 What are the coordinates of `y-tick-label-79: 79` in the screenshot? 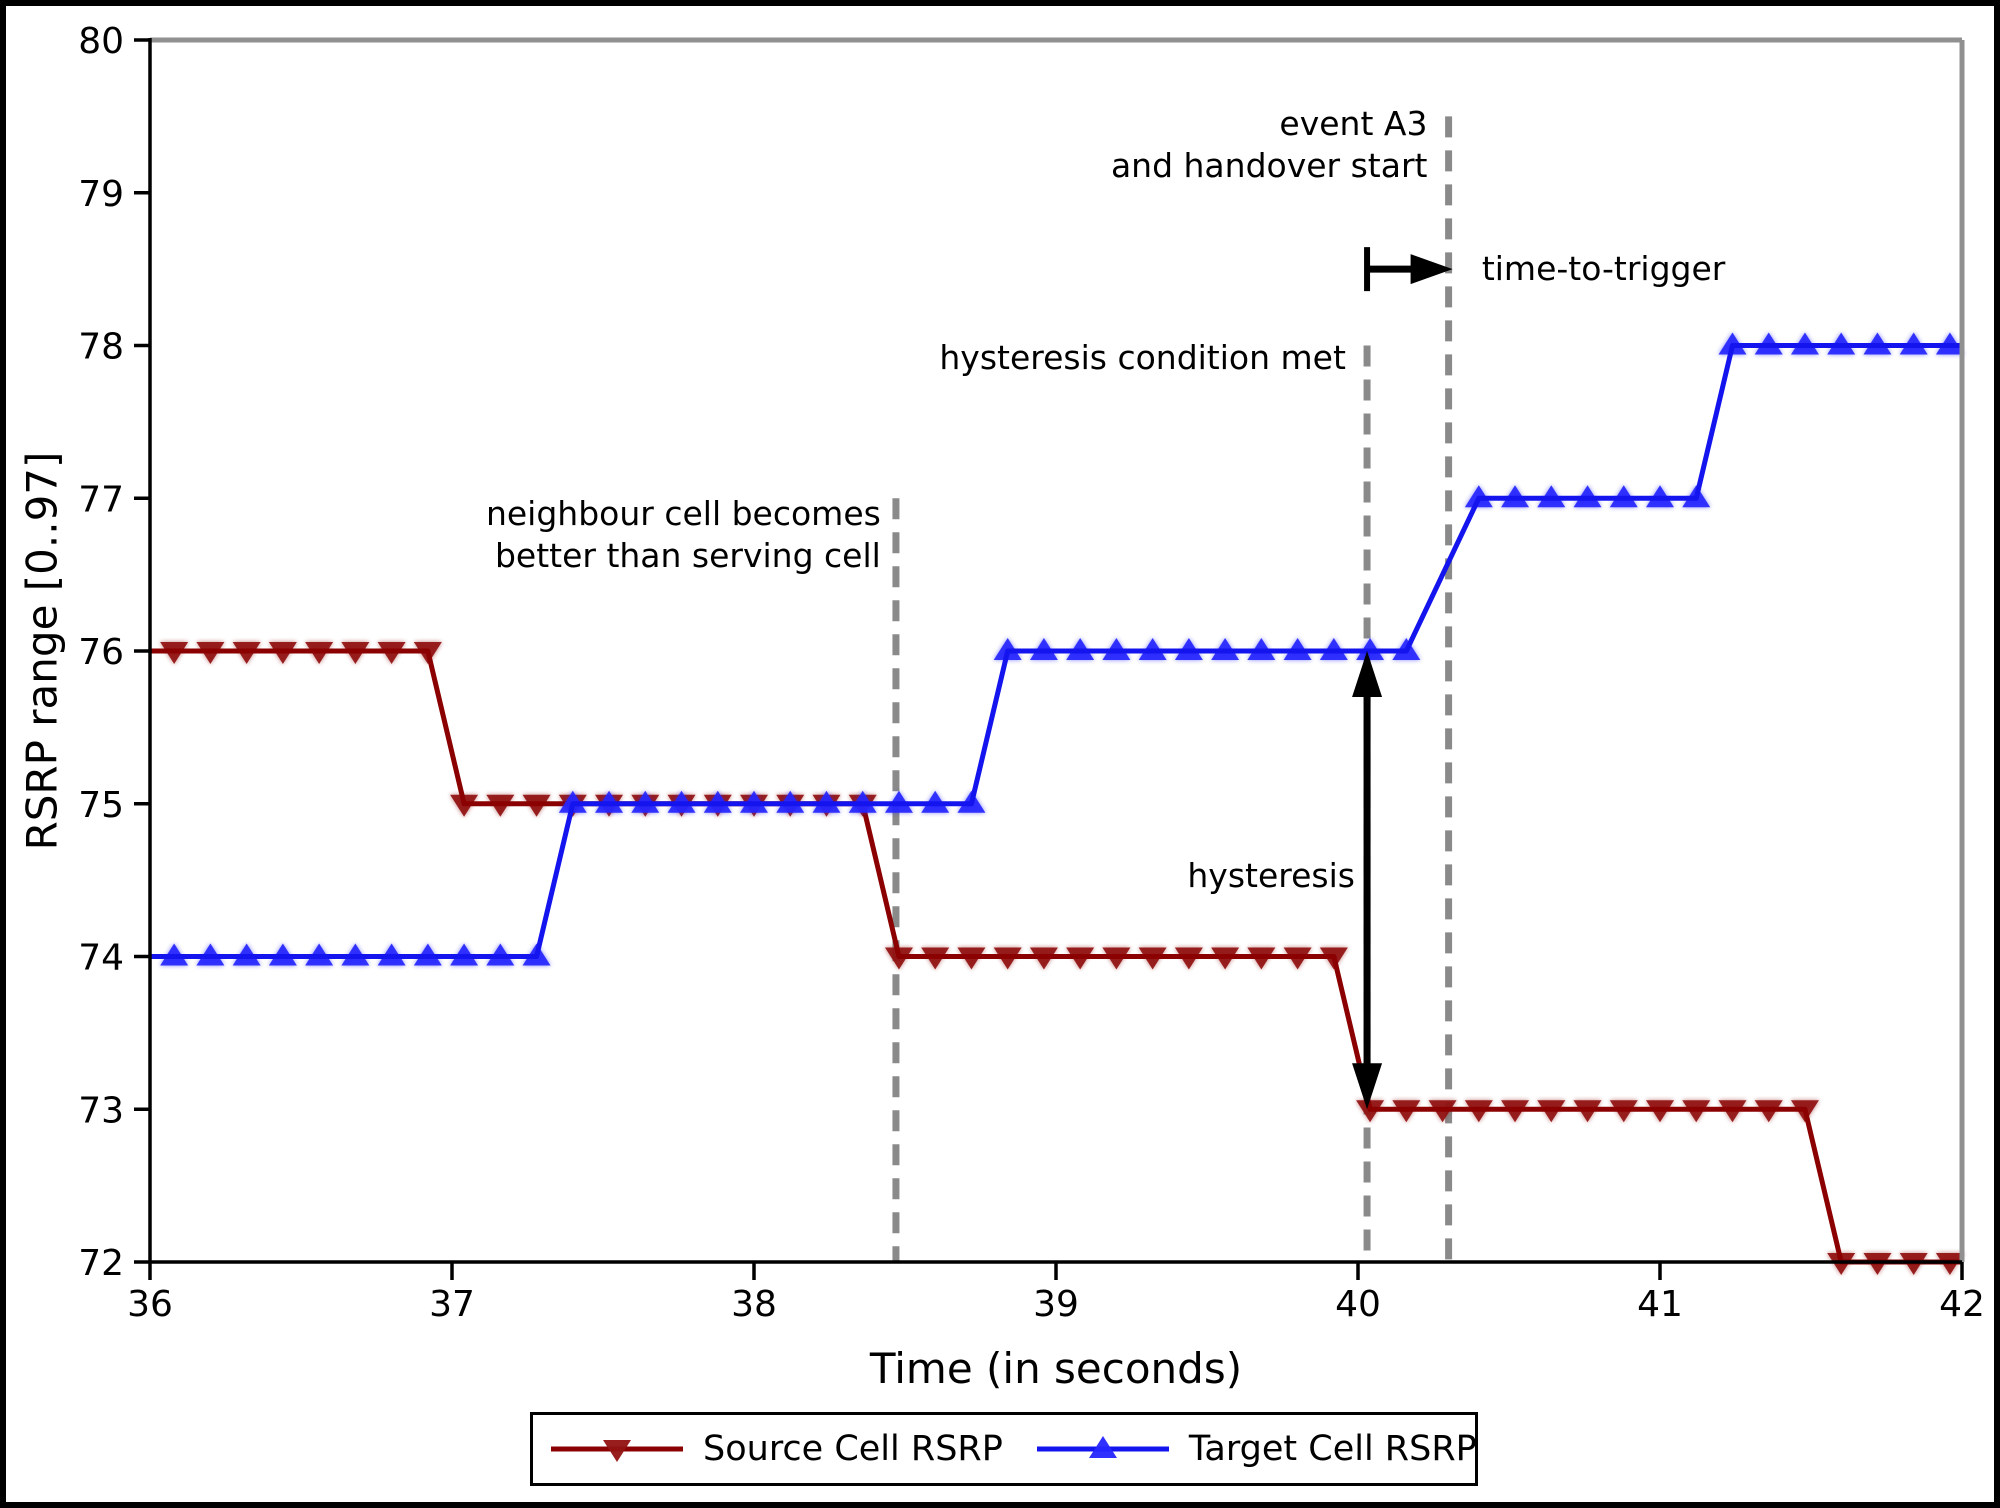 It's located at (101, 194).